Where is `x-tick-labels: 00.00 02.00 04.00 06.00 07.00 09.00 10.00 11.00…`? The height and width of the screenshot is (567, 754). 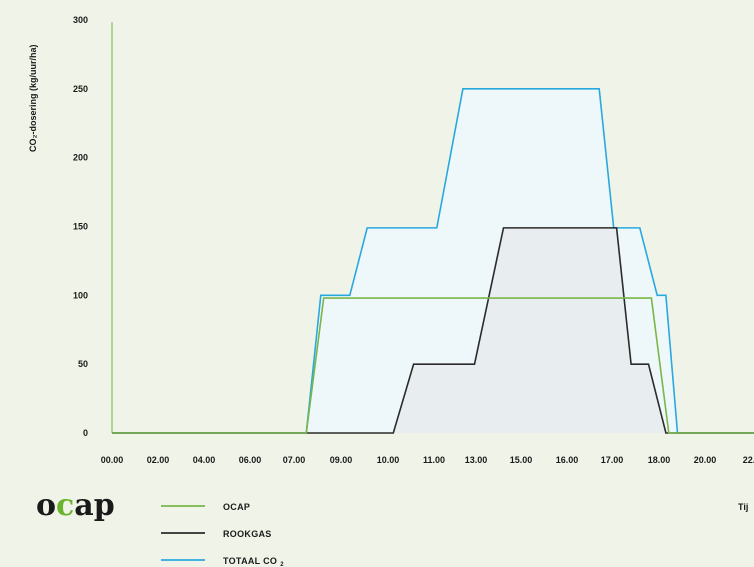 x-tick-labels: 00.00 02.00 04.00 06.00 07.00 09.00 10.00 11.00… is located at coordinates (427, 460).